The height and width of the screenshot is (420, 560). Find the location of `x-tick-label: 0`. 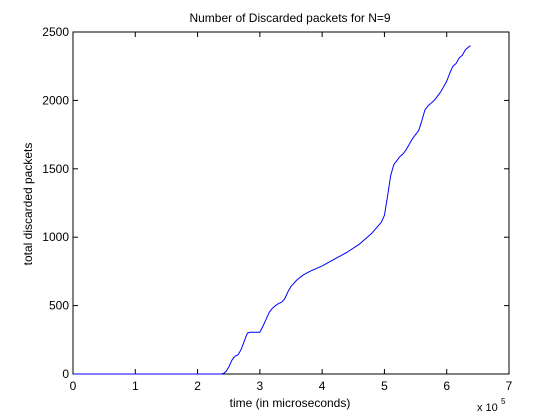

x-tick-label: 0 is located at coordinates (73, 386).